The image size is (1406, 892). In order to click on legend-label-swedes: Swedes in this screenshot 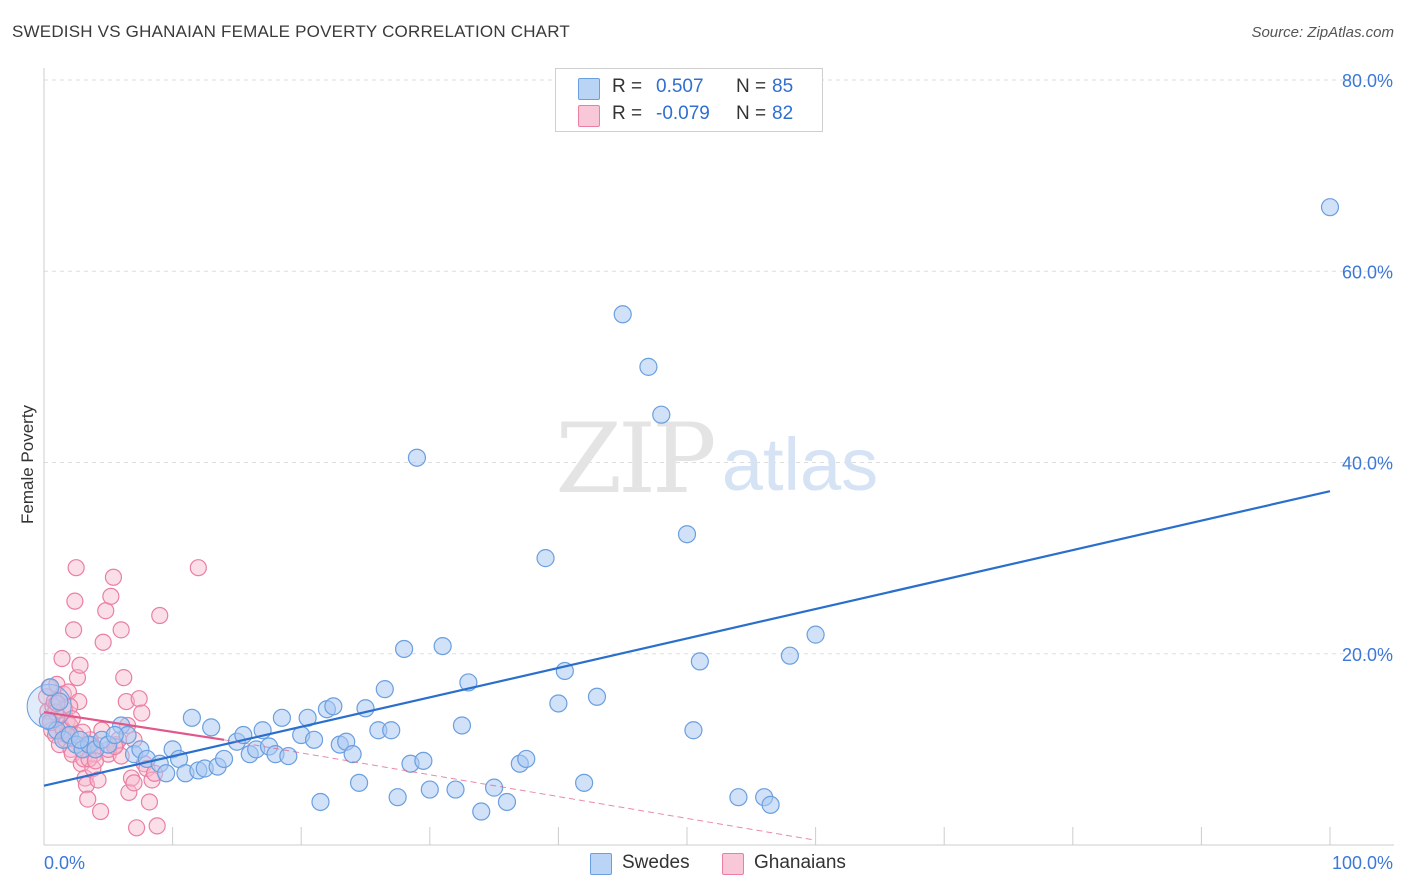, I will do `click(656, 862)`.